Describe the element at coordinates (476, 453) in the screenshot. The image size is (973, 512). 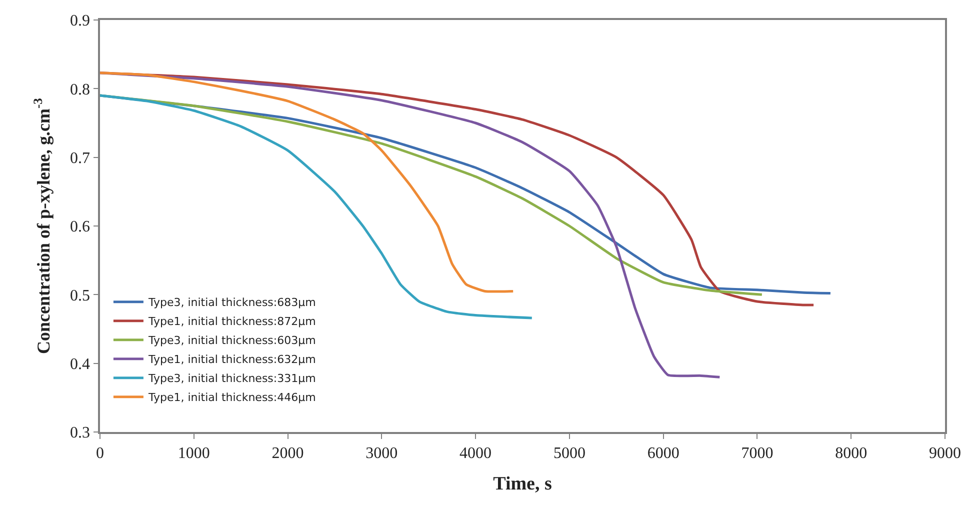
I see `x-tick-label: 4000` at that location.